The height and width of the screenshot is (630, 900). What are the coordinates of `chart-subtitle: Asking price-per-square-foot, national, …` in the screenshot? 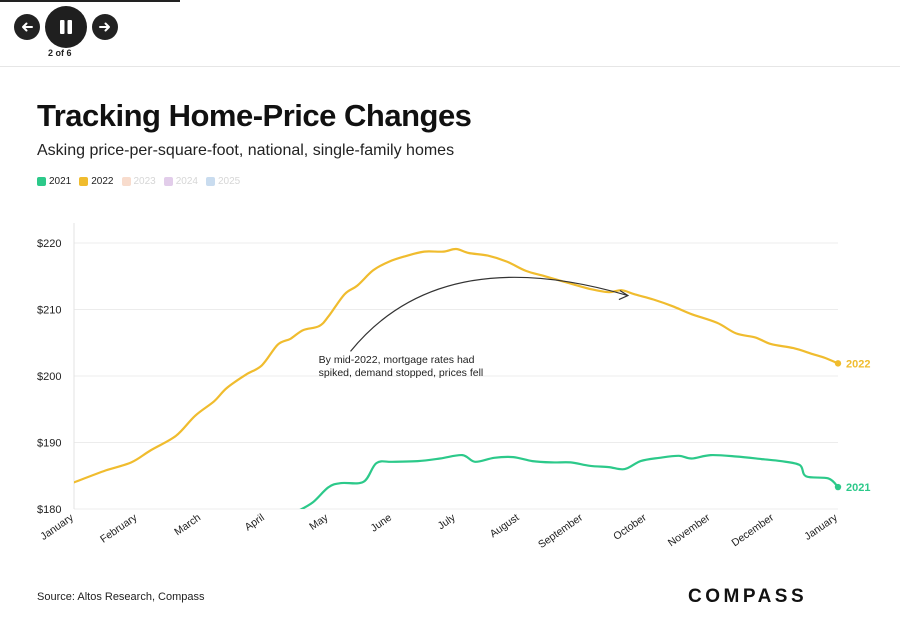 It's located at (246, 150).